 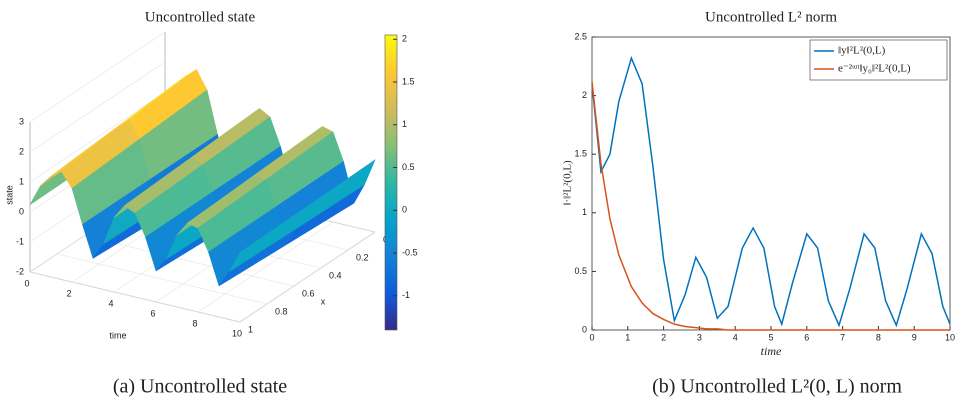 I want to click on legend-box, so click(x=878, y=60).